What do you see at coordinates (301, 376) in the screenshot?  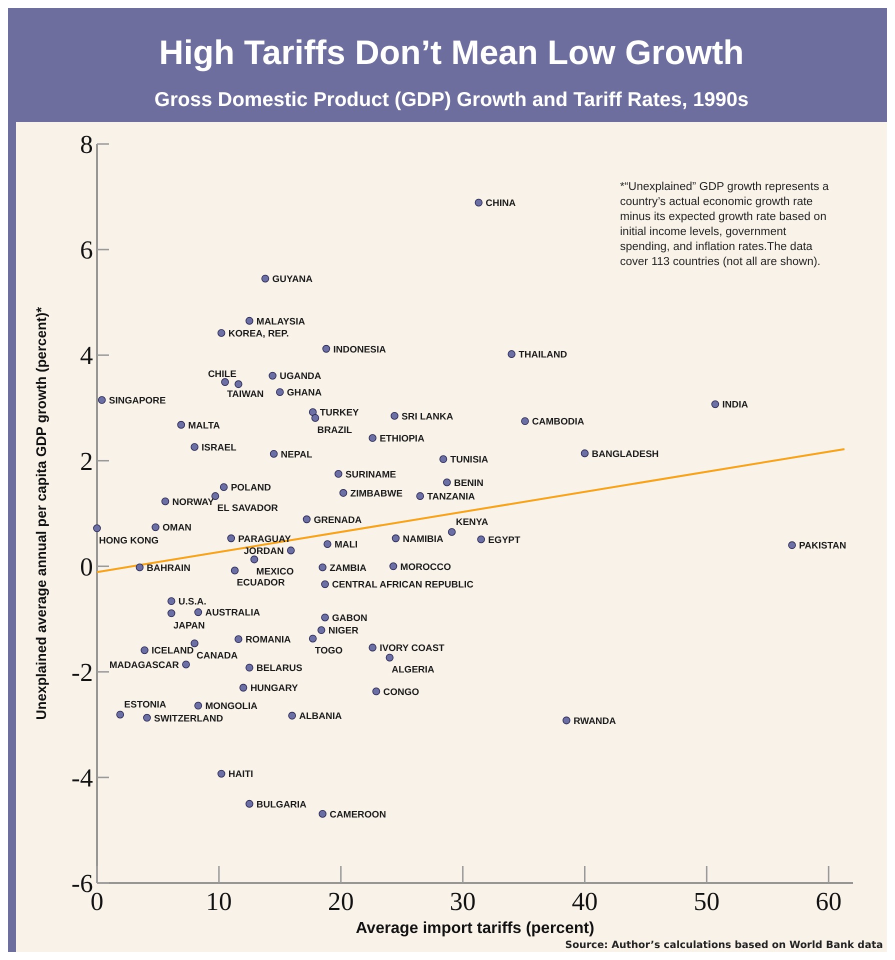 I see `data-label: UGANDA` at bounding box center [301, 376].